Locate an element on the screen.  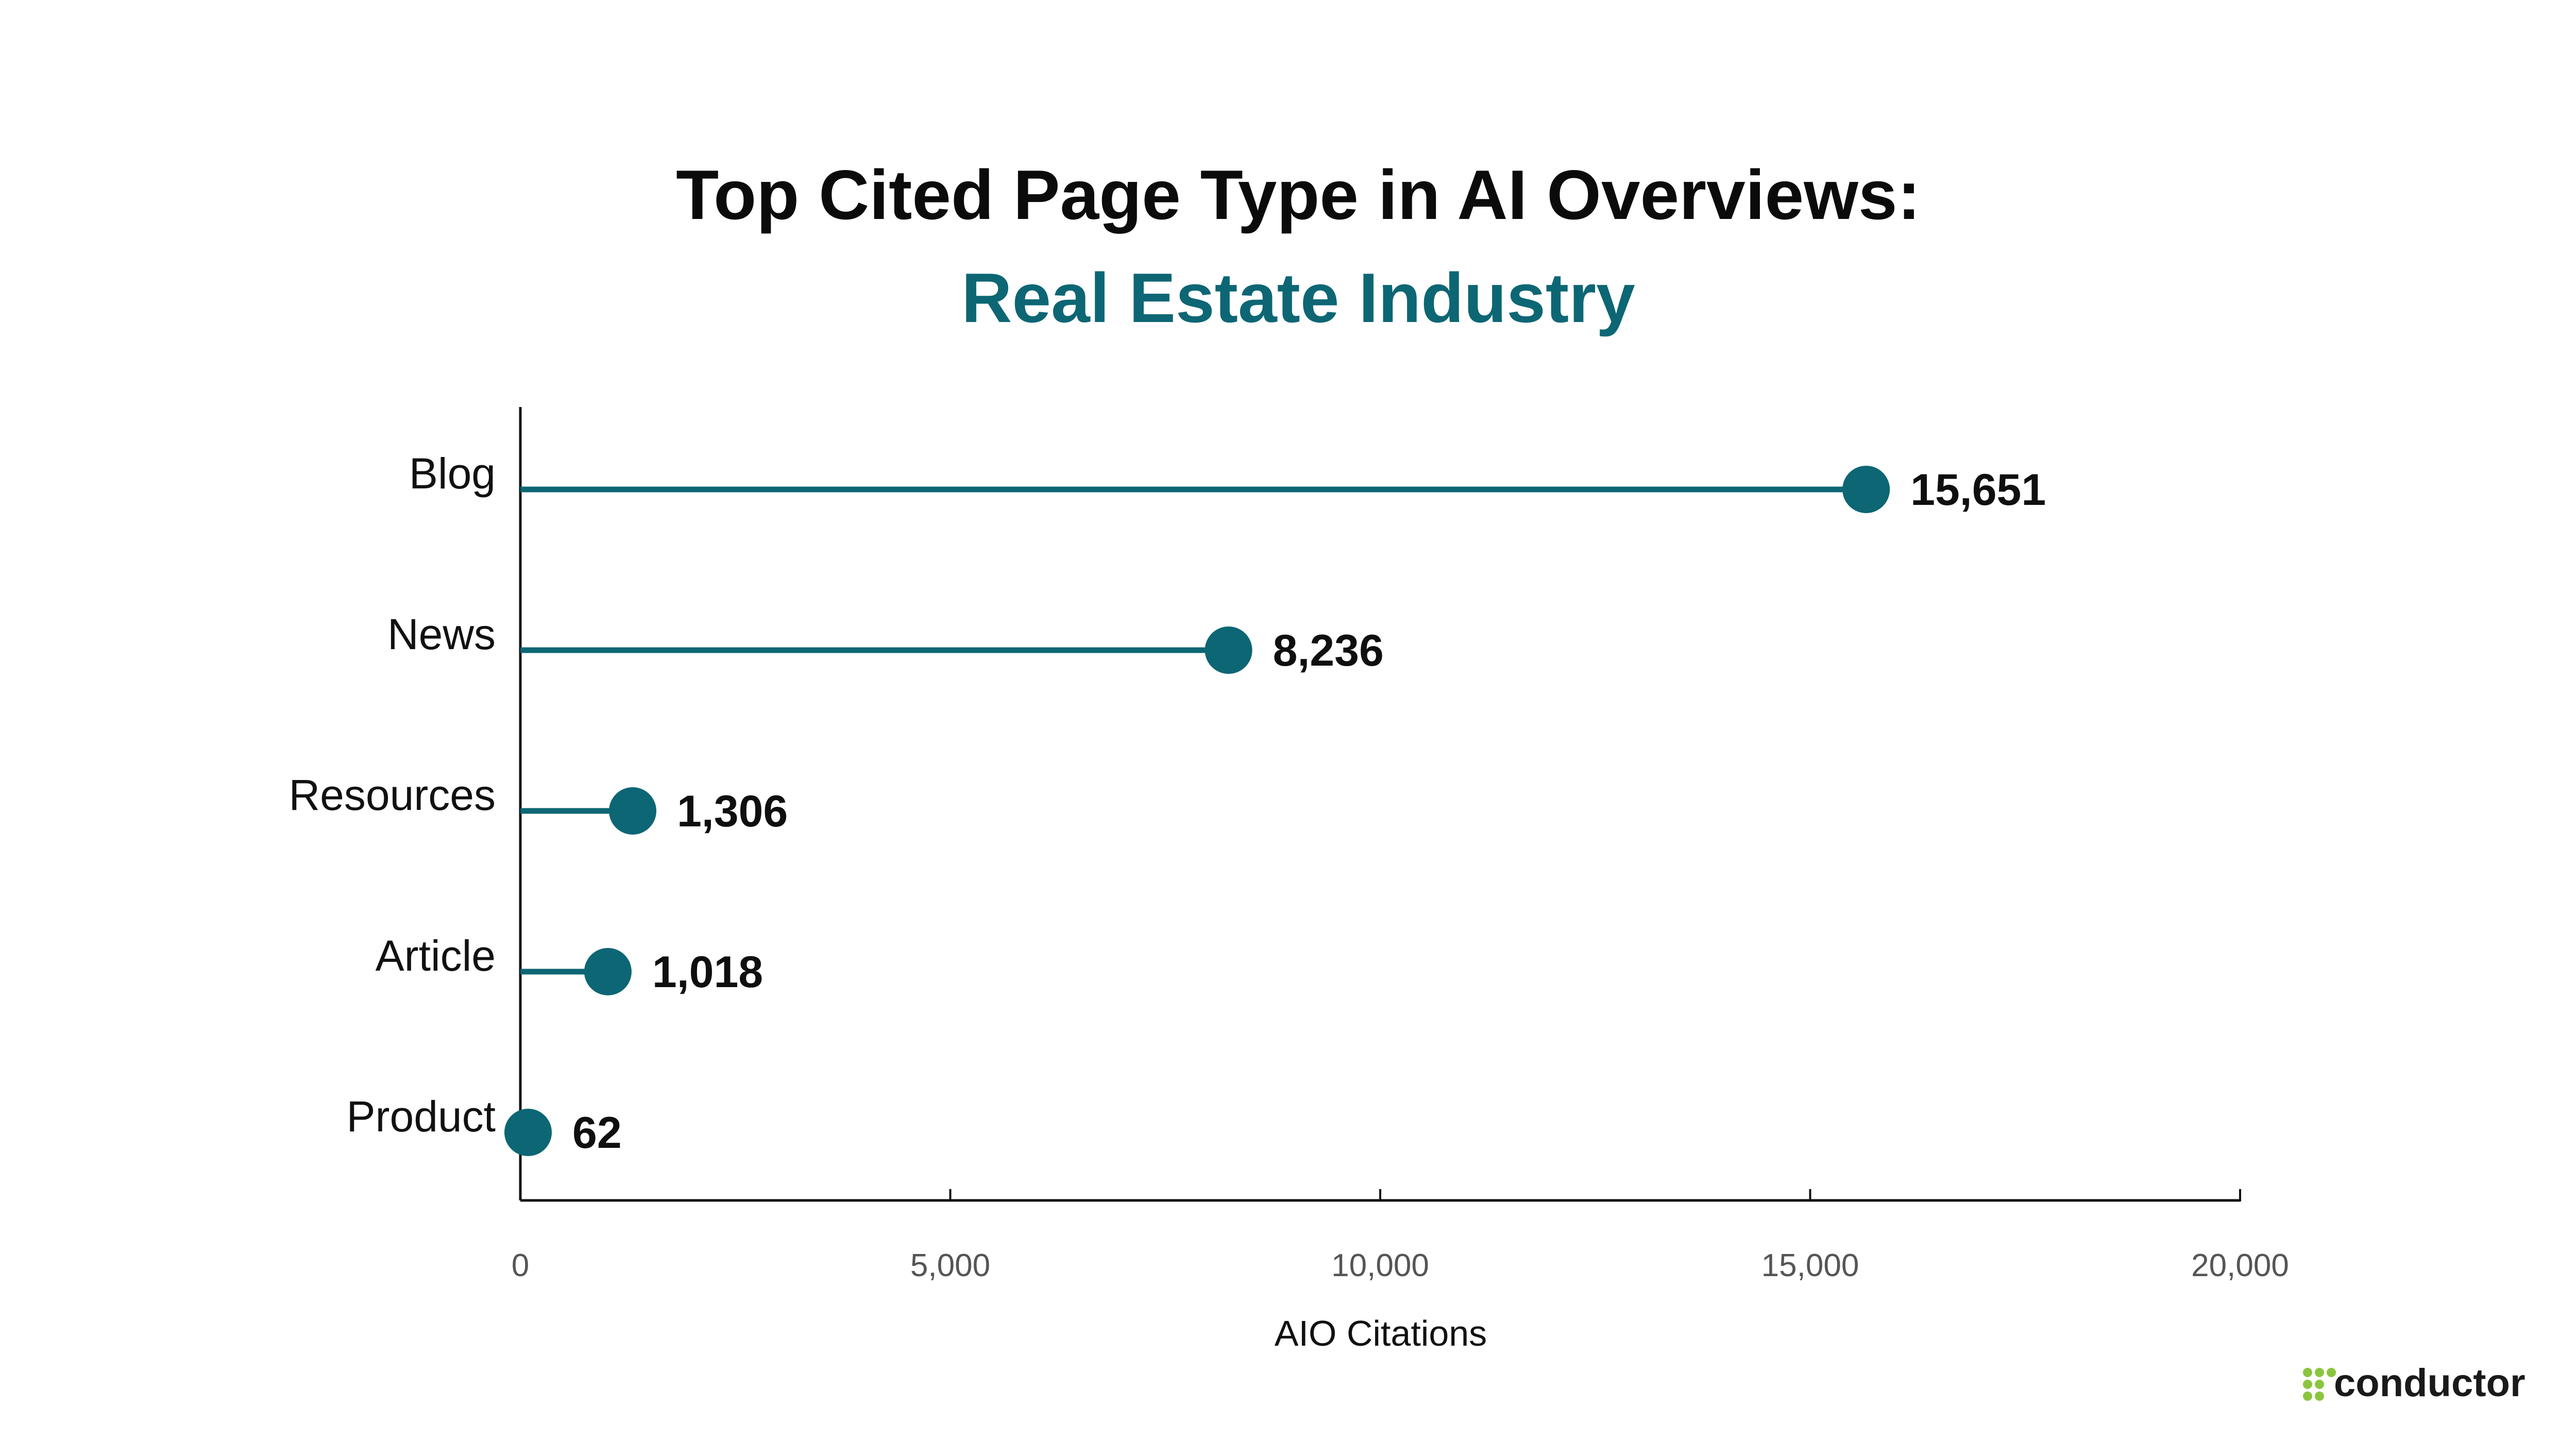
conductor-logo: conductor is located at coordinates (2414, 1383).